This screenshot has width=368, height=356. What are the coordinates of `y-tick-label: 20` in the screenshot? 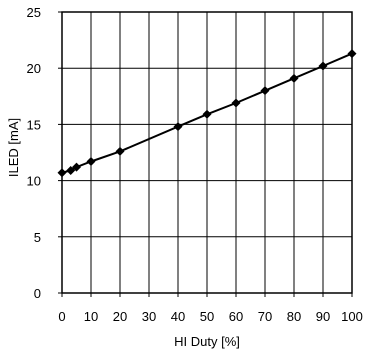 It's located at (34, 68).